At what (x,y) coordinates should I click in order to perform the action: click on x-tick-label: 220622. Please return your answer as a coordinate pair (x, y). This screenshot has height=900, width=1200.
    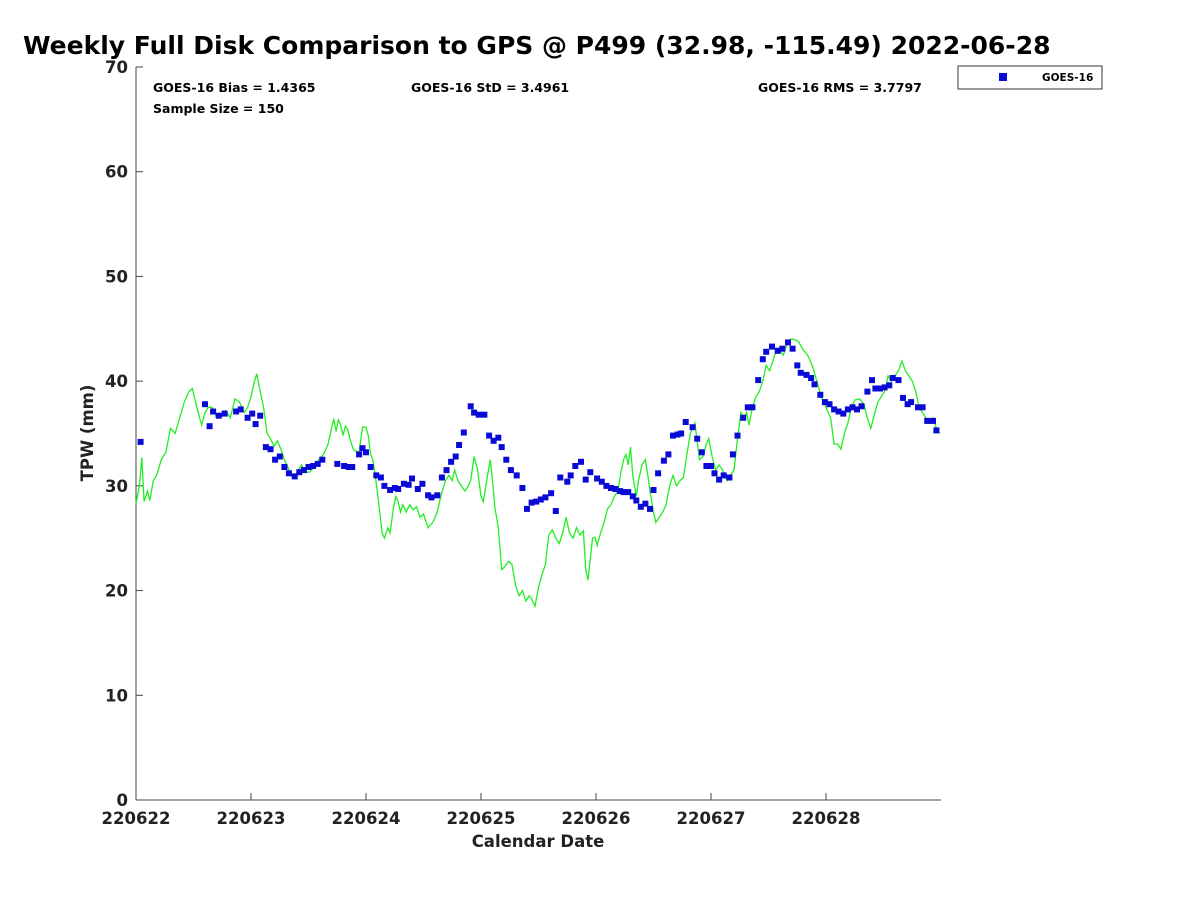
    Looking at the image, I should click on (136, 818).